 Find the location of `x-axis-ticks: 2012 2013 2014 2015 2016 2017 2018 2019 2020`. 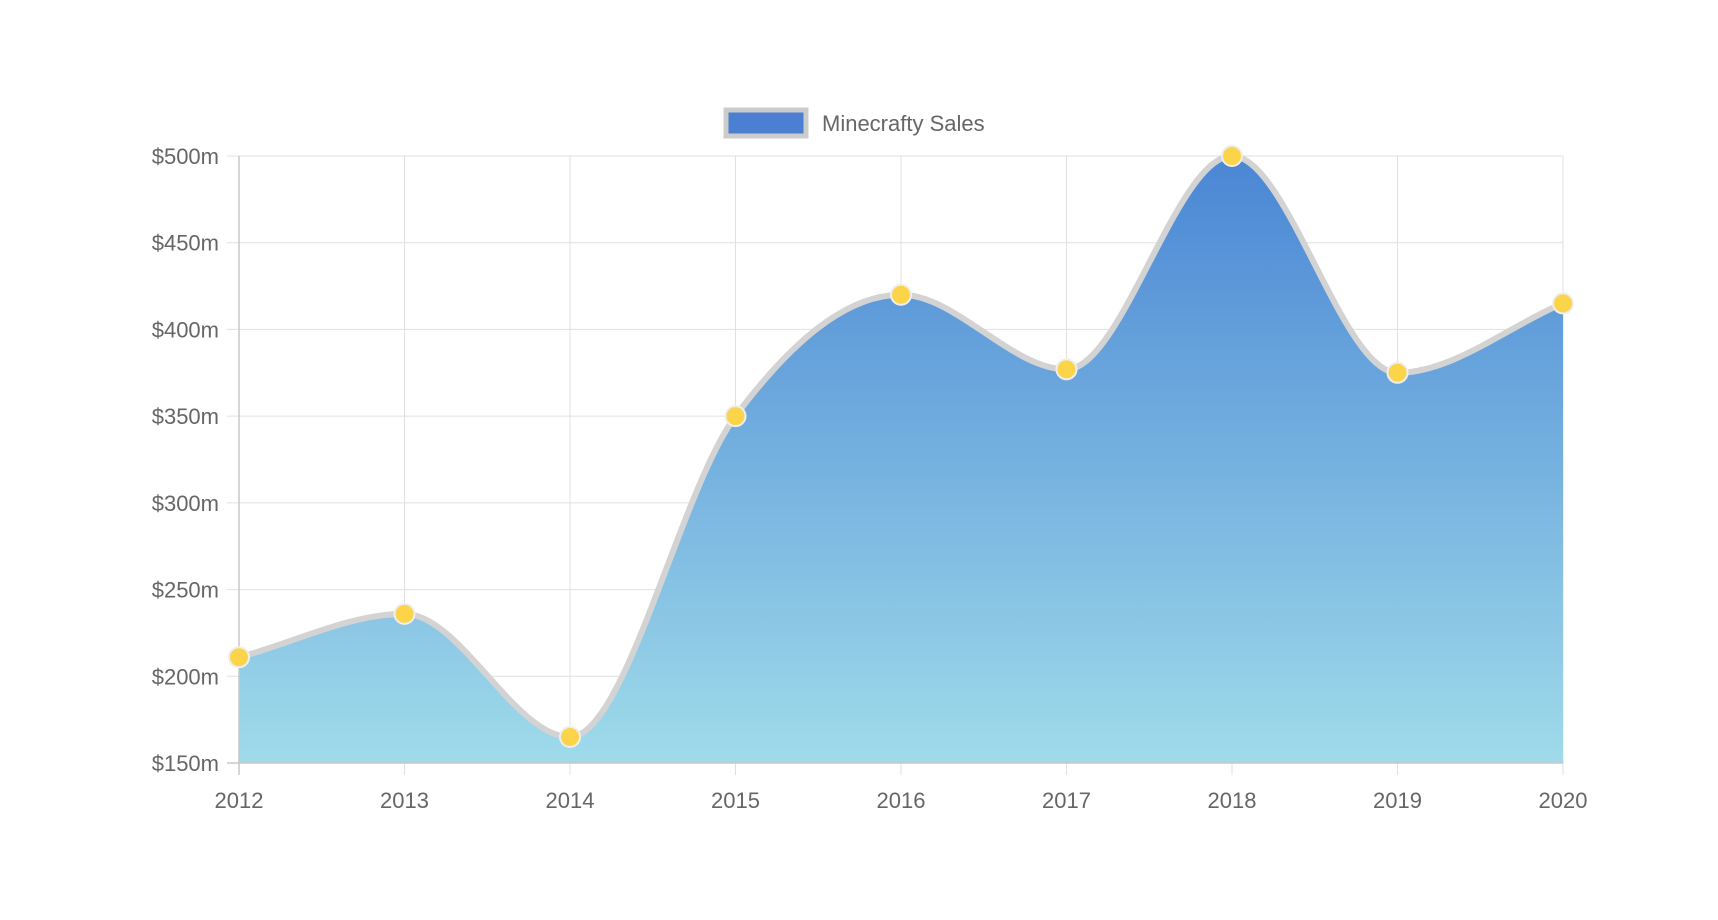

x-axis-ticks: 2012 2013 2014 2015 2016 2017 2018 2019 2020 is located at coordinates (901, 800).